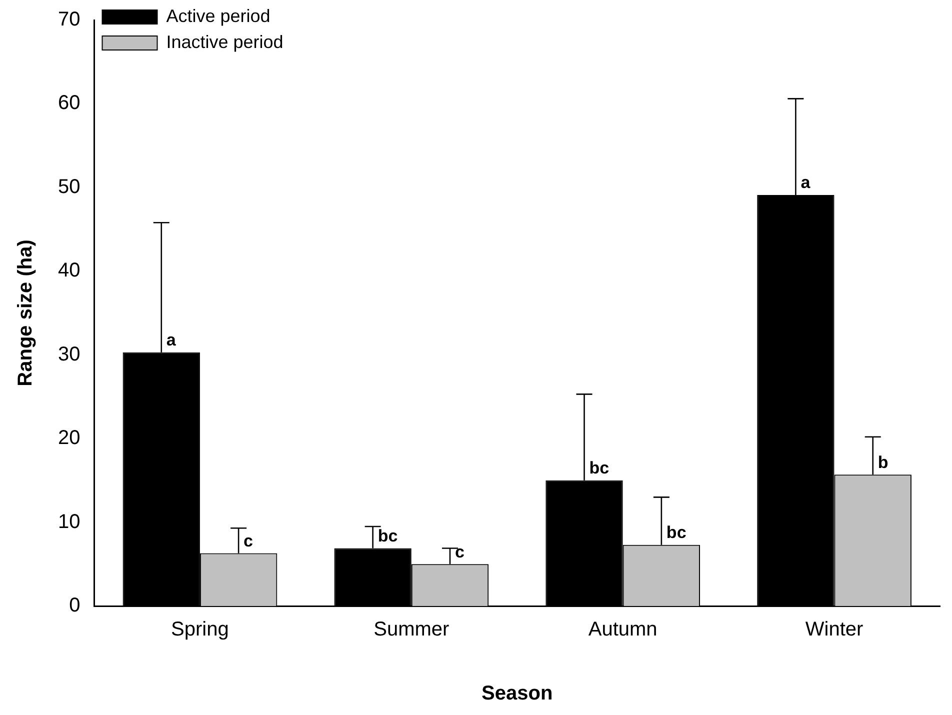 The image size is (952, 715). Describe the element at coordinates (69, 354) in the screenshot. I see `y-tick-label: 30` at that location.